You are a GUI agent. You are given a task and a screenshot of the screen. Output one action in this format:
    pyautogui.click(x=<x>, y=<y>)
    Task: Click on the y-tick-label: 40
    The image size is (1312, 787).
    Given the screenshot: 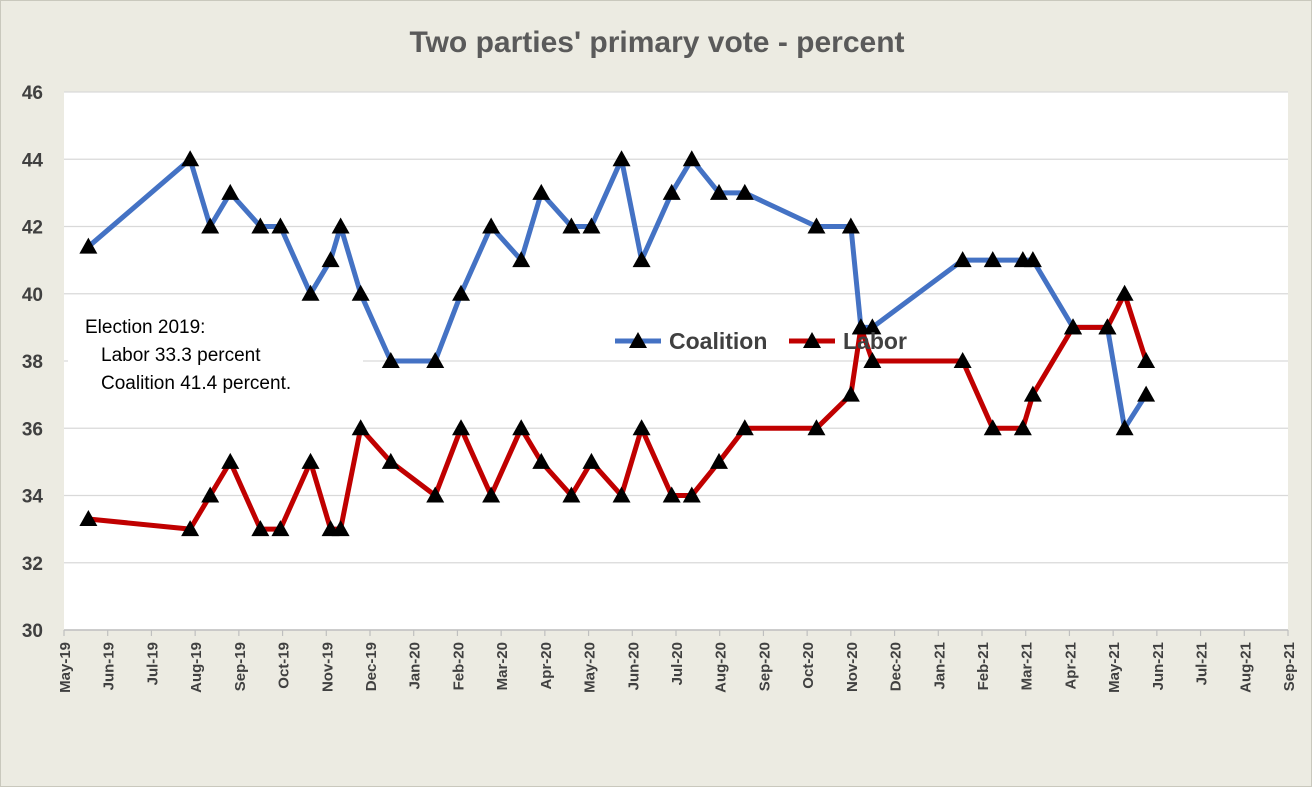 What is the action you would take?
    pyautogui.click(x=32, y=295)
    